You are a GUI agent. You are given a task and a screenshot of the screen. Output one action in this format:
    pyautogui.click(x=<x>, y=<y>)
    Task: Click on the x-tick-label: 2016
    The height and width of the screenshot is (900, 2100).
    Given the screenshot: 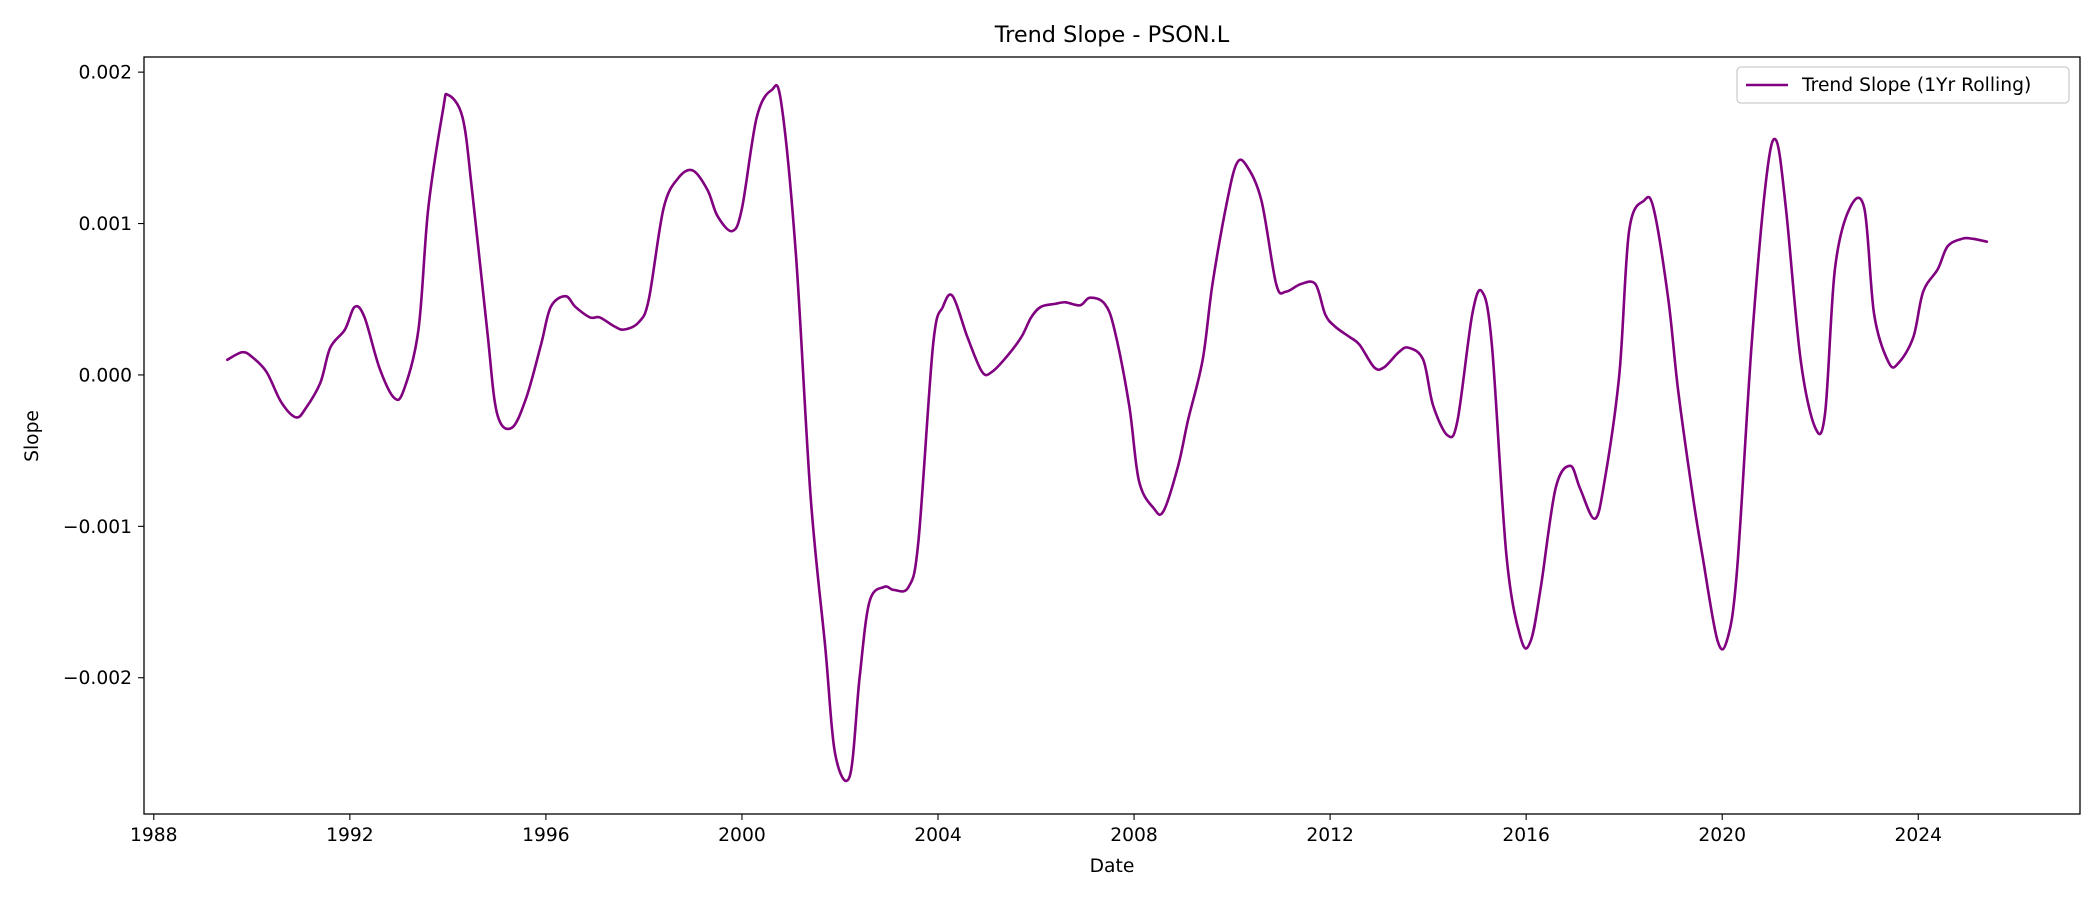 What is the action you would take?
    pyautogui.click(x=1526, y=835)
    